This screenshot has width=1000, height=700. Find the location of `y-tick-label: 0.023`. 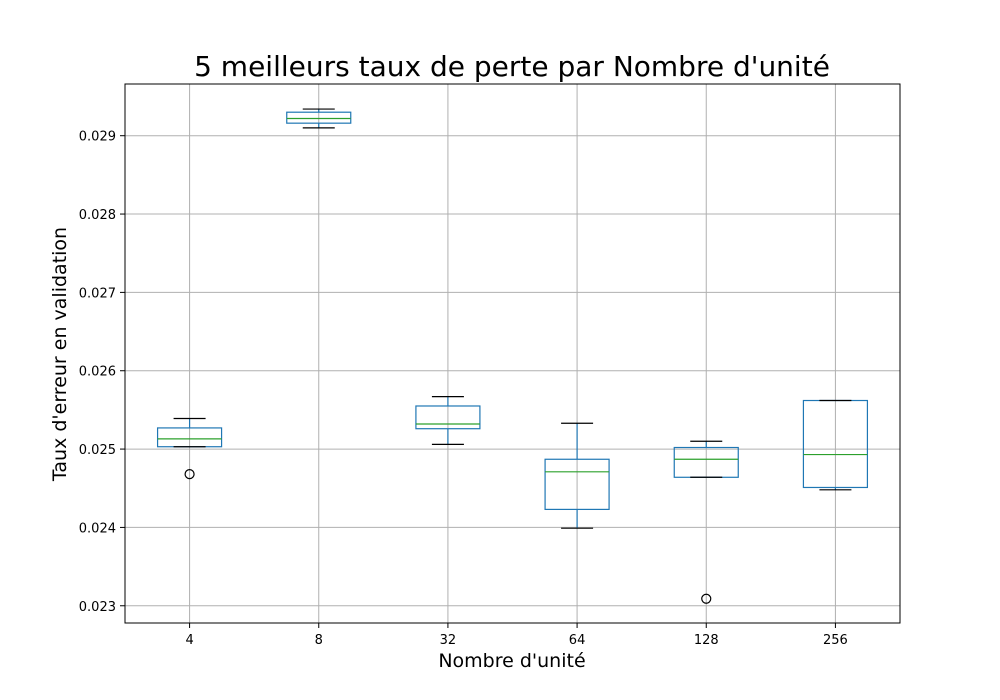

y-tick-label: 0.023 is located at coordinates (97, 607).